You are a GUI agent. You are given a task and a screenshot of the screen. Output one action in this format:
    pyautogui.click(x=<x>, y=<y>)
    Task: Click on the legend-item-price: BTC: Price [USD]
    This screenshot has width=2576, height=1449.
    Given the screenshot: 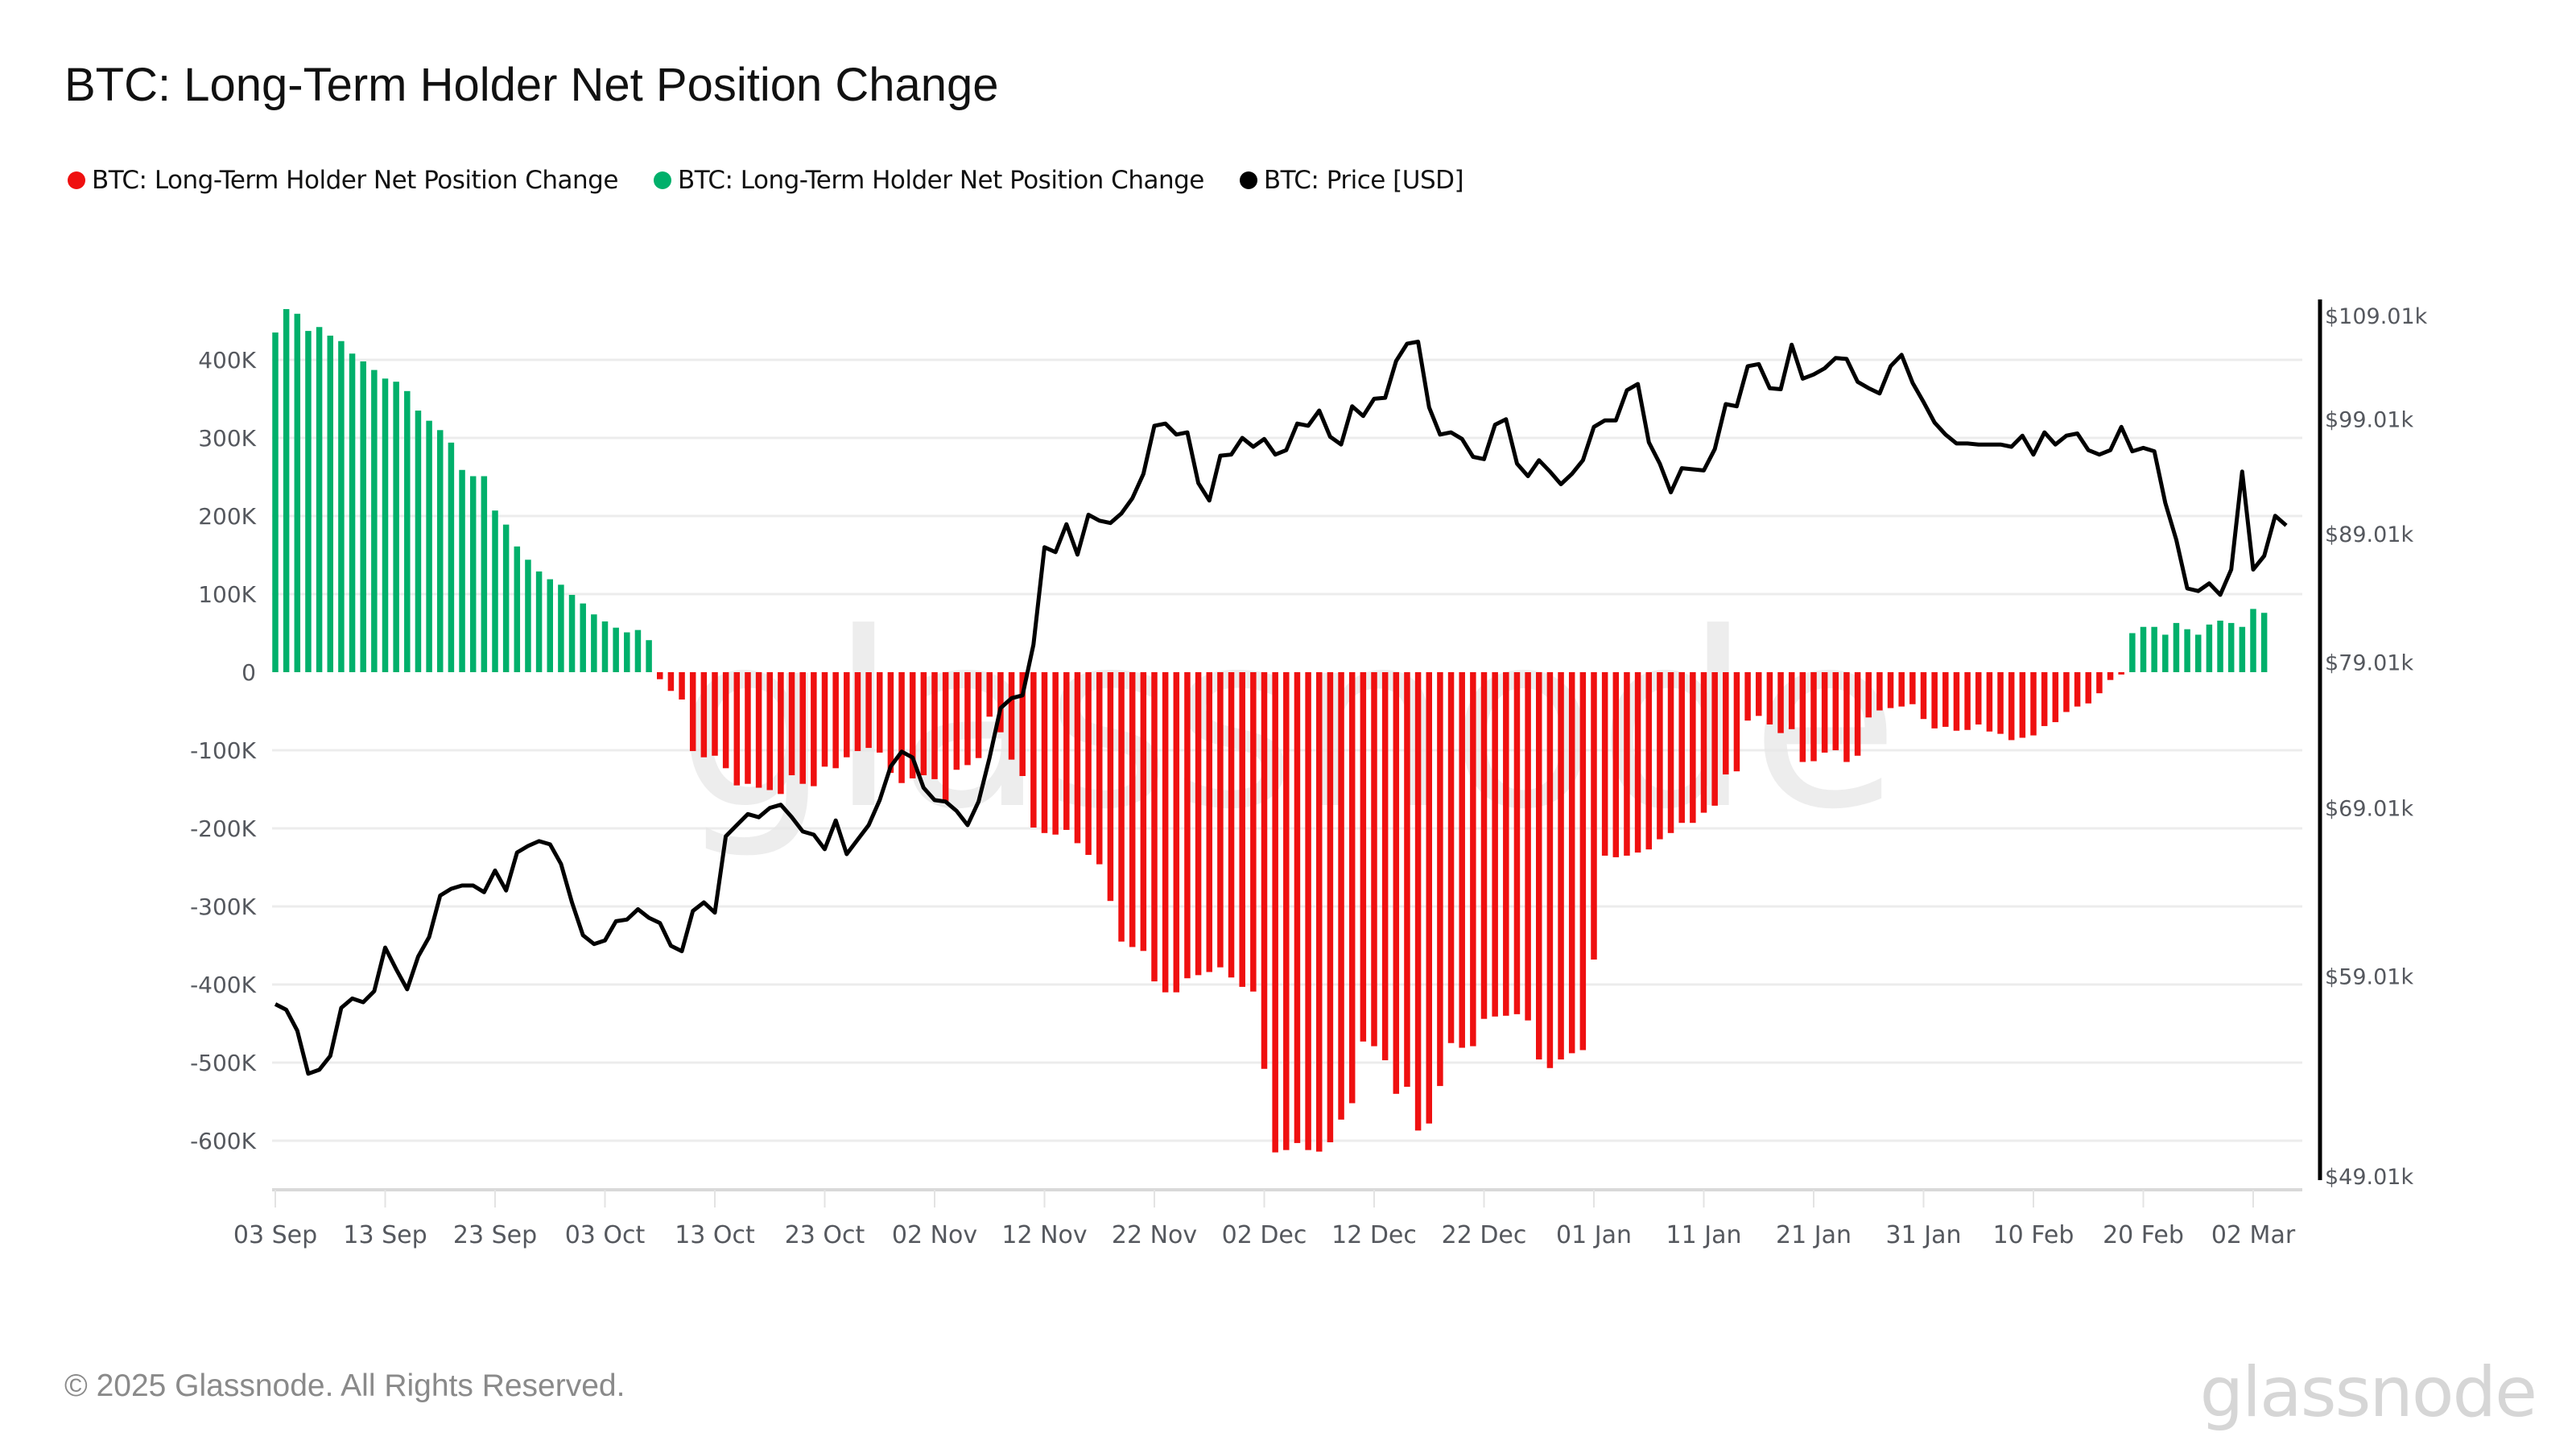 What is the action you would take?
    pyautogui.click(x=1351, y=180)
    